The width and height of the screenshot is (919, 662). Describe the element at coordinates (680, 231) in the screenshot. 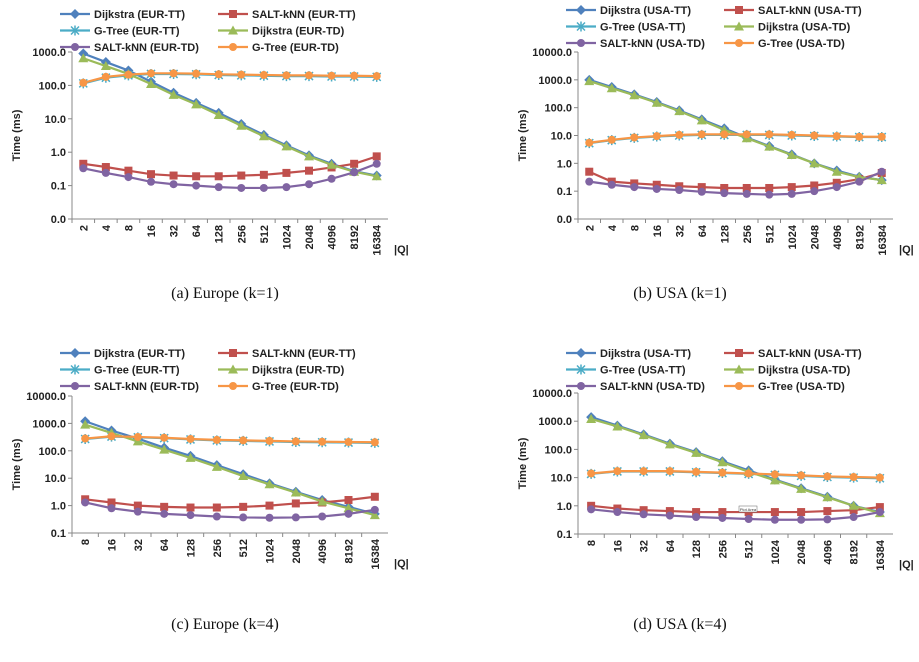

I see `x-tick-label: 32` at that location.